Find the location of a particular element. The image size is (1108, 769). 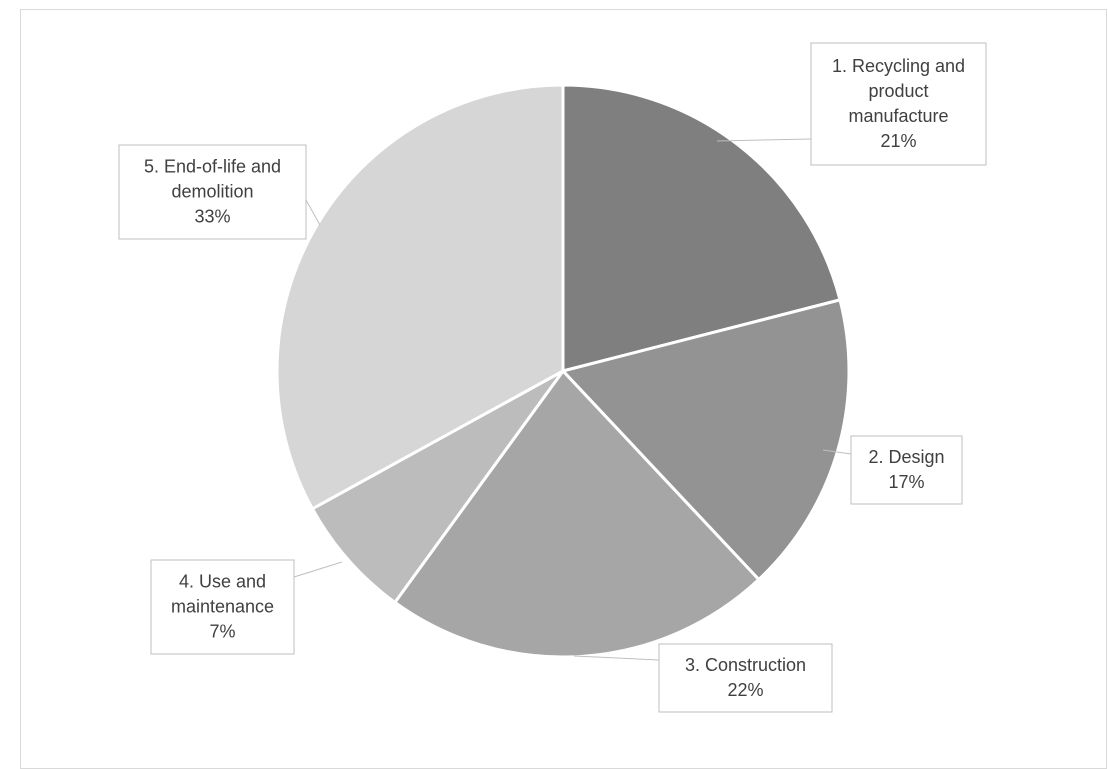

data-label-value: 22% is located at coordinates (745, 690).